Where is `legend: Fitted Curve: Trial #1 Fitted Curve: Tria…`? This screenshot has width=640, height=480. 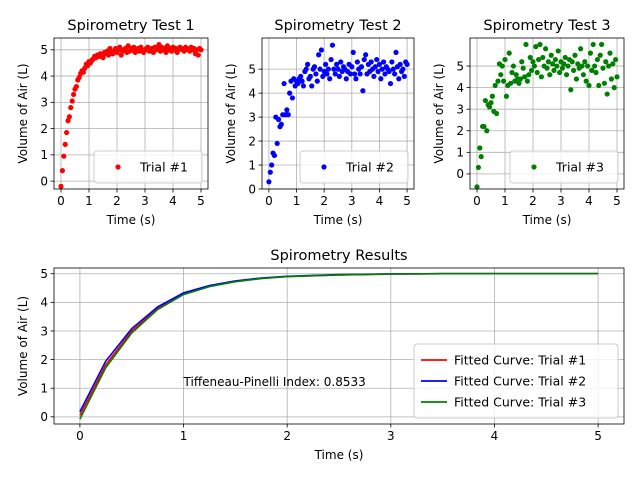 legend: Fitted Curve: Trial #1 Fitted Curve: Tria… is located at coordinates (516, 381).